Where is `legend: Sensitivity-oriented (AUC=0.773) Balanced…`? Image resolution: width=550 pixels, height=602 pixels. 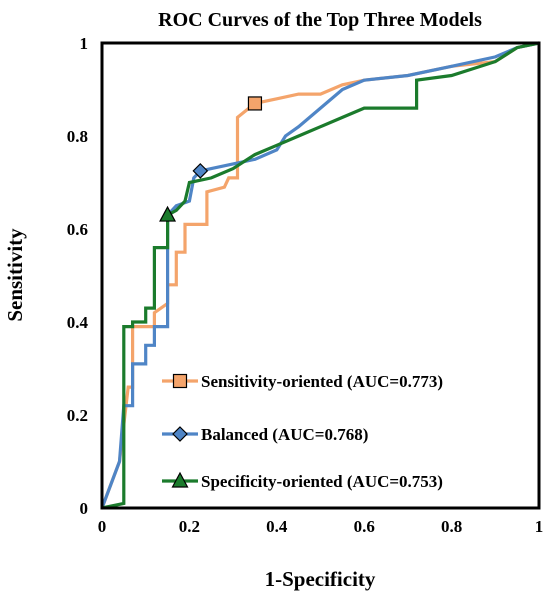
legend: Sensitivity-oriented (AUC=0.773) Balanced… is located at coordinates (302, 431).